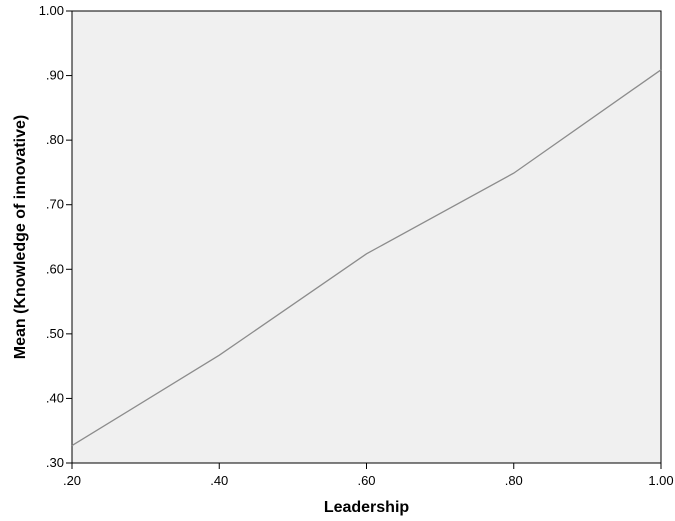  I want to click on x-tick-label: .20, so click(72, 480).